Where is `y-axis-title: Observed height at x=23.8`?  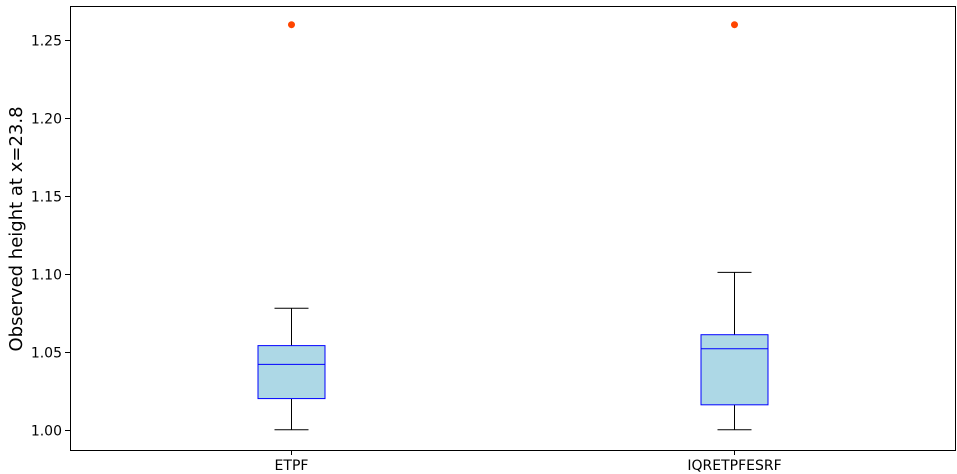
y-axis-title: Observed height at x=23.8 is located at coordinates (16, 228).